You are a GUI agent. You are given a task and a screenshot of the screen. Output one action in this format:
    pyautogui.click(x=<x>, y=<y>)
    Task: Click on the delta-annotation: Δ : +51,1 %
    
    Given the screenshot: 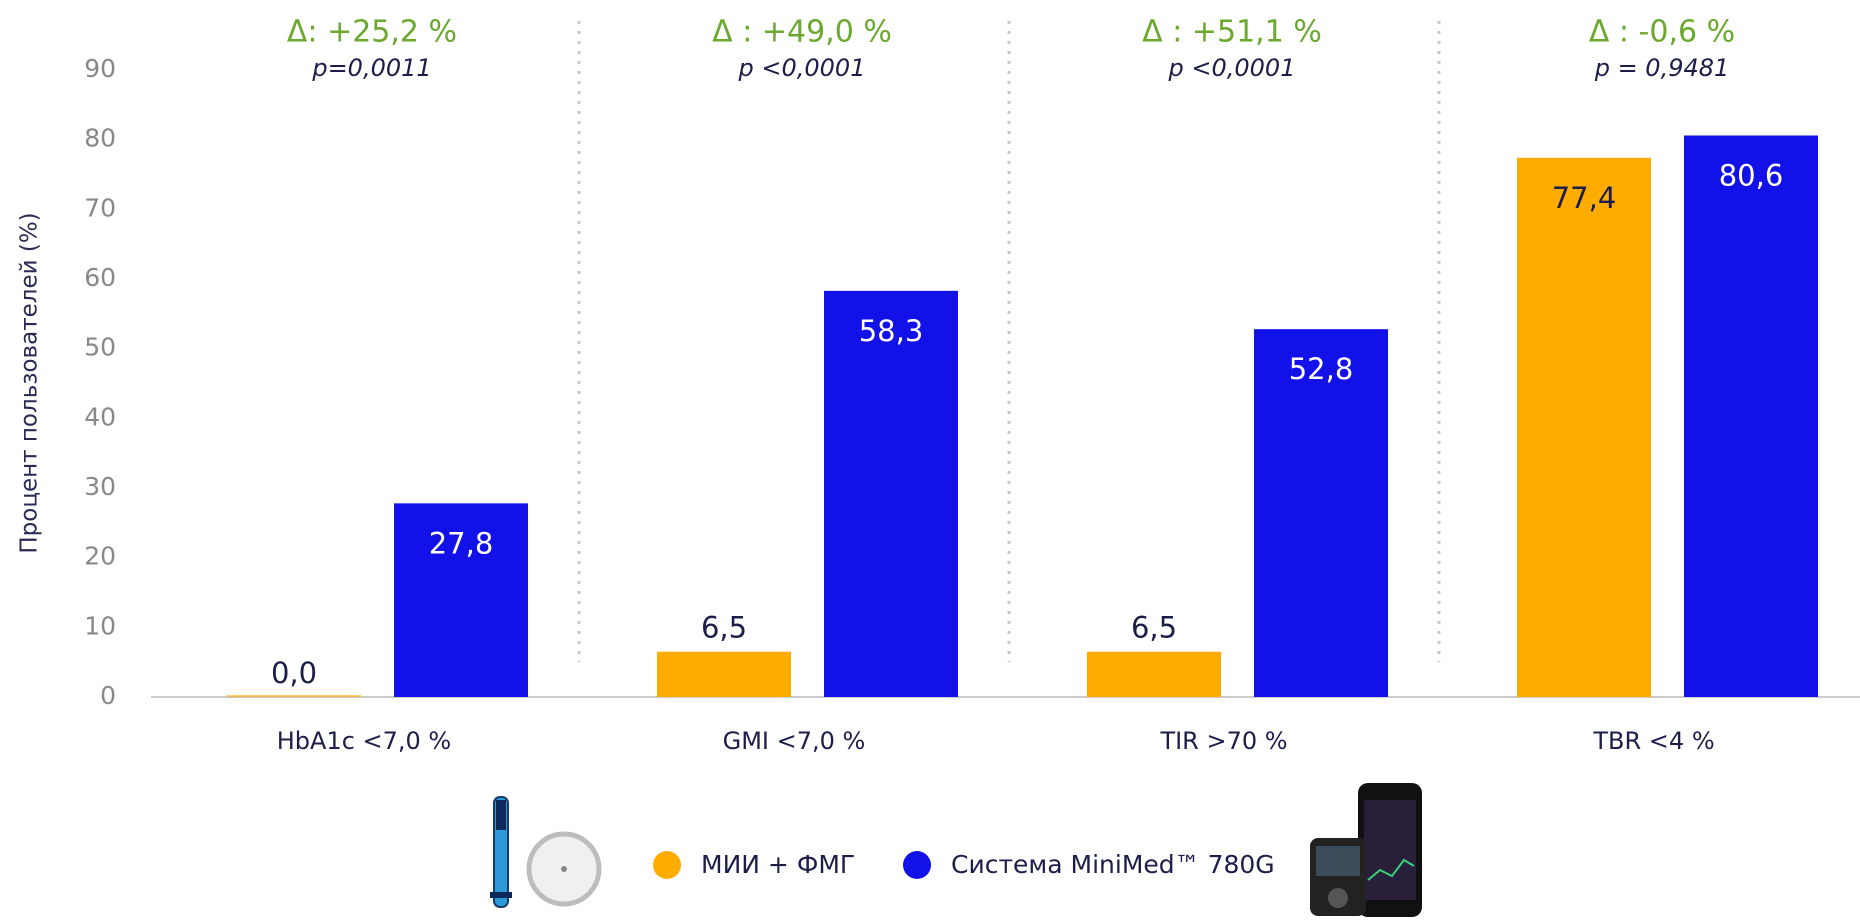 What is the action you would take?
    pyautogui.click(x=1232, y=32)
    